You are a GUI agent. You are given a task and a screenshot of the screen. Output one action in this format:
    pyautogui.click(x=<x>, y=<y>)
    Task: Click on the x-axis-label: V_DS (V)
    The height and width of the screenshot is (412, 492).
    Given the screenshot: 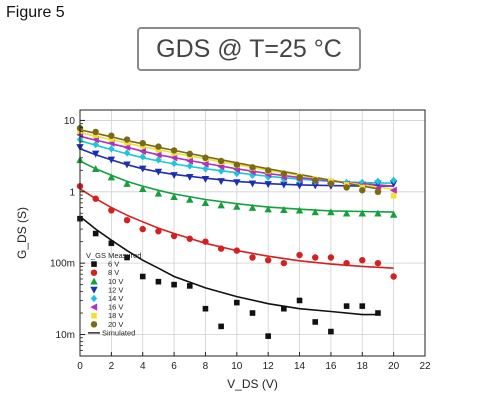 What is the action you would take?
    pyautogui.click(x=252, y=384)
    